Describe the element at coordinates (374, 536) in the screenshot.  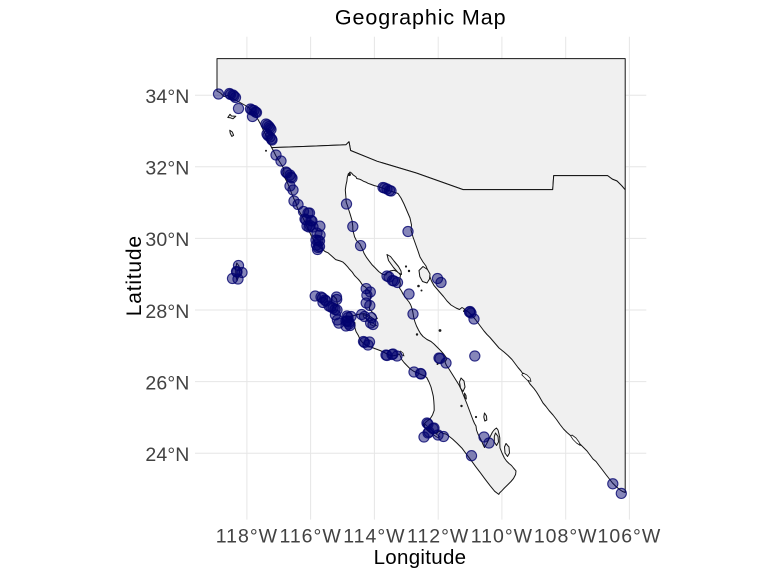
I see `svg-text: 114°W` at that location.